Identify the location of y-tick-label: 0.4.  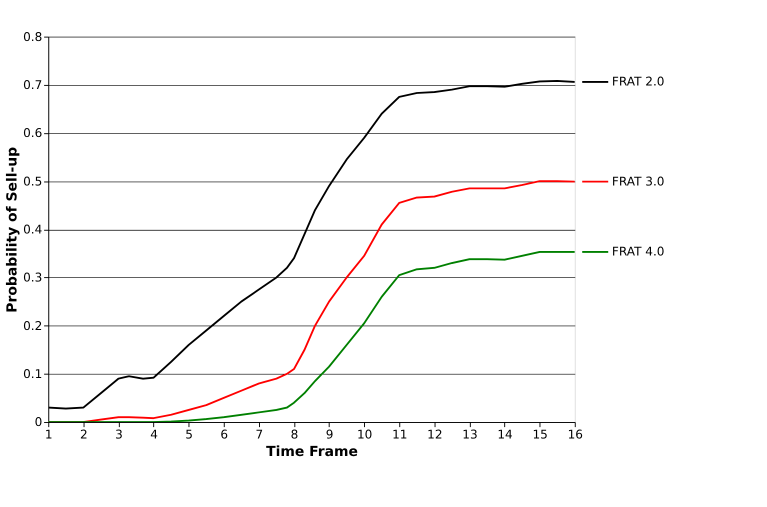
(32, 229).